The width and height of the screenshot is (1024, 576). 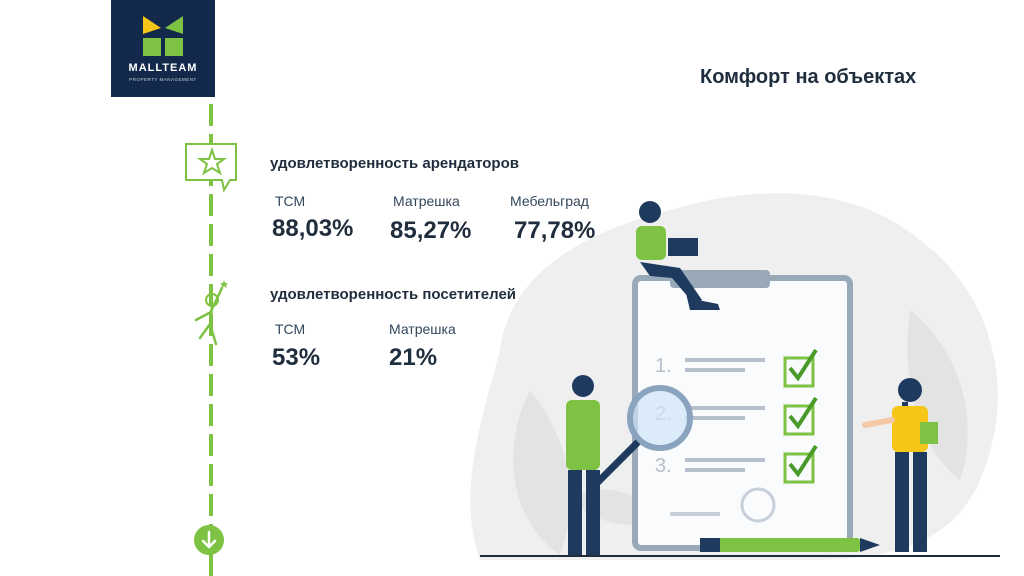 I want to click on tenants-label-tsm: ТСМ, so click(x=290, y=201).